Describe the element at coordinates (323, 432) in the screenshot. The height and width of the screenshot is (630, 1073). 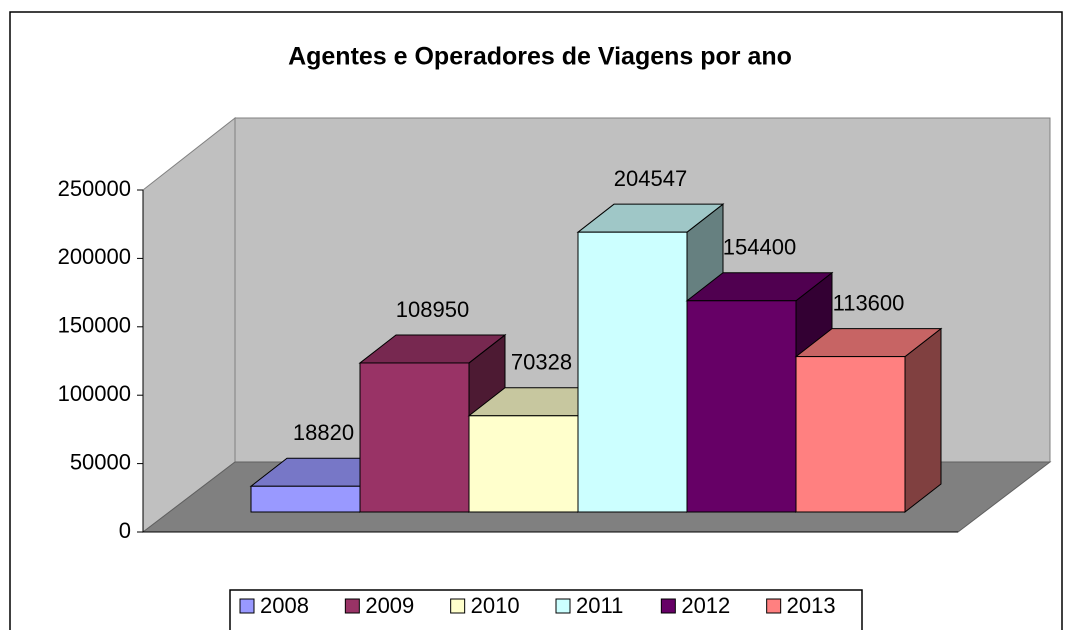
I see `value-label: 18820` at that location.